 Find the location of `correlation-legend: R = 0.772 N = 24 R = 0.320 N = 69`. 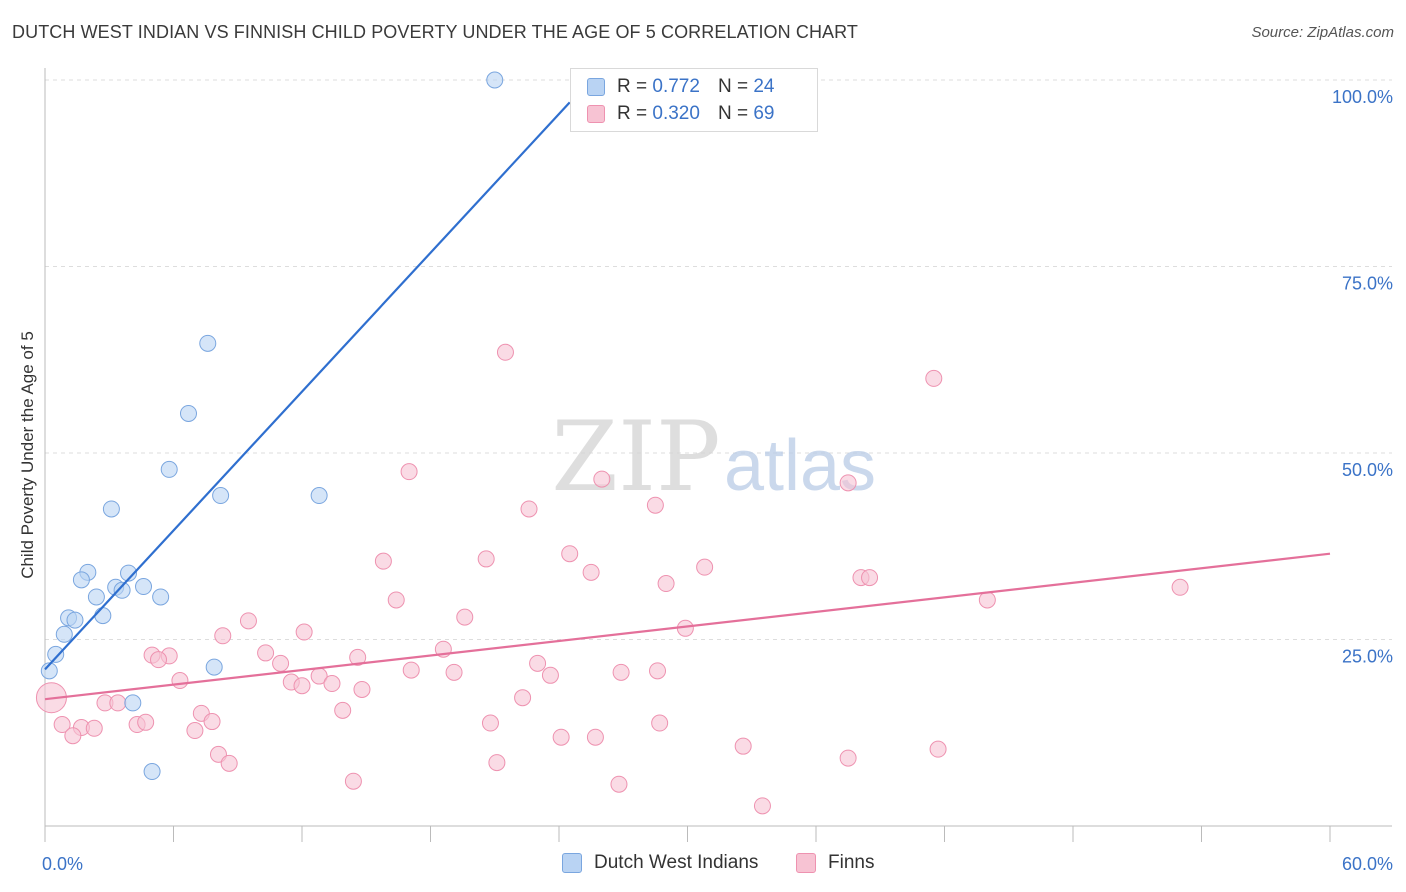

correlation-legend: R = 0.772 N = 24 R = 0.320 N = 69 is located at coordinates (694, 100).